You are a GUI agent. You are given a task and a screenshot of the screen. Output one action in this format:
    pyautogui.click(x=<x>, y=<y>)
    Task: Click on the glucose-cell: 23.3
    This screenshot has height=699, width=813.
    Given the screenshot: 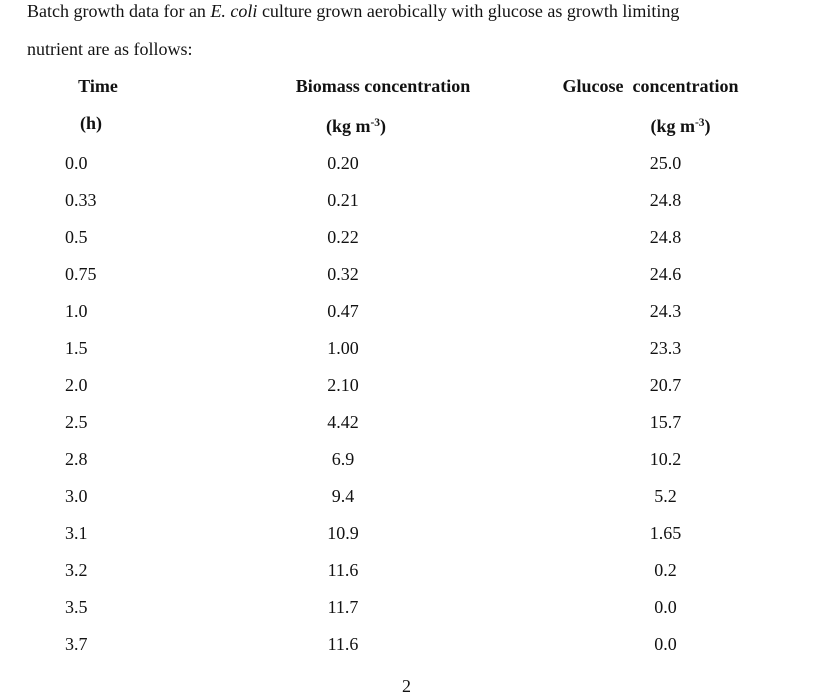 What is the action you would take?
    pyautogui.click(x=665, y=348)
    